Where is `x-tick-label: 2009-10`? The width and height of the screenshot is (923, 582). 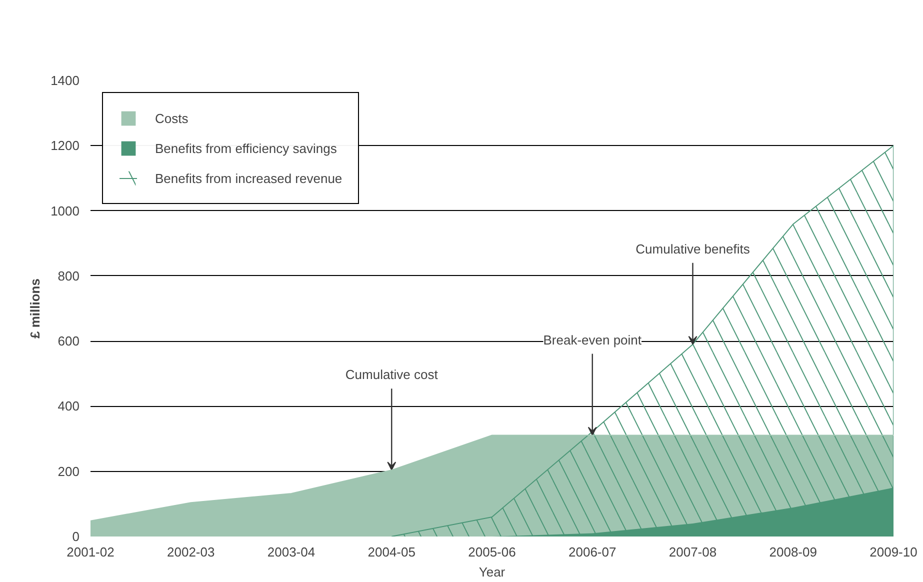 x-tick-label: 2009-10 is located at coordinates (894, 552).